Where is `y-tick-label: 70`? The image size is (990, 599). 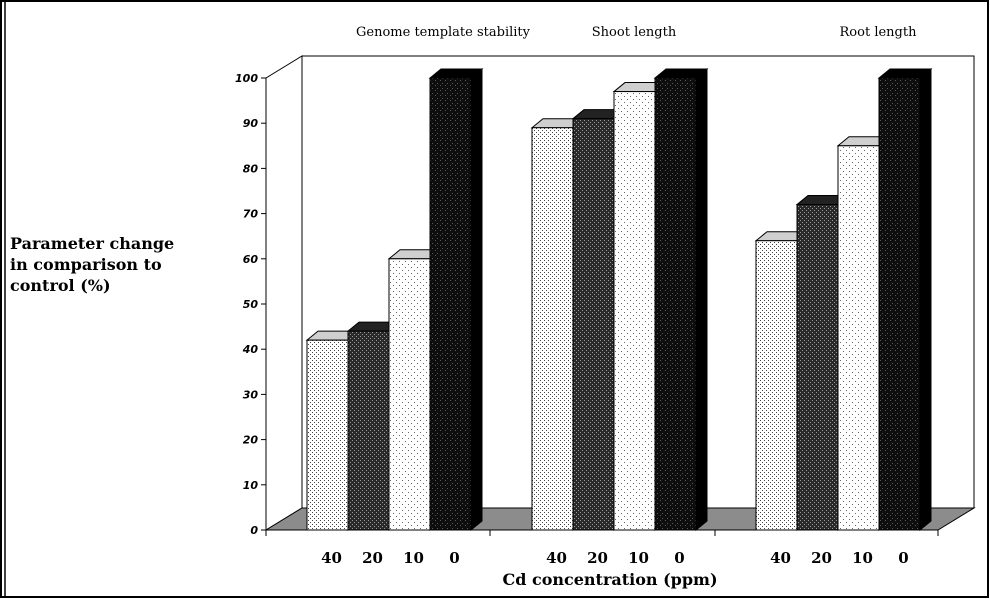 y-tick-label: 70 is located at coordinates (251, 214).